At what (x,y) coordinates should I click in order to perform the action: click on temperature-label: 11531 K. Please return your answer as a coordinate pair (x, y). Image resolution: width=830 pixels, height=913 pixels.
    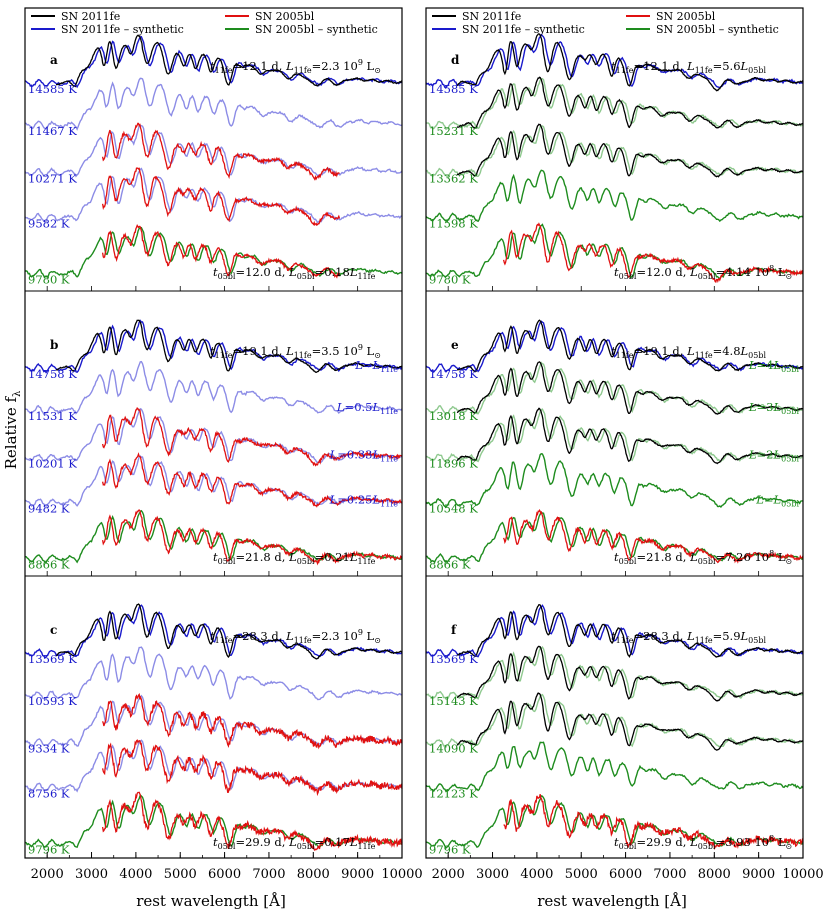
    Looking at the image, I should click on (52, 416).